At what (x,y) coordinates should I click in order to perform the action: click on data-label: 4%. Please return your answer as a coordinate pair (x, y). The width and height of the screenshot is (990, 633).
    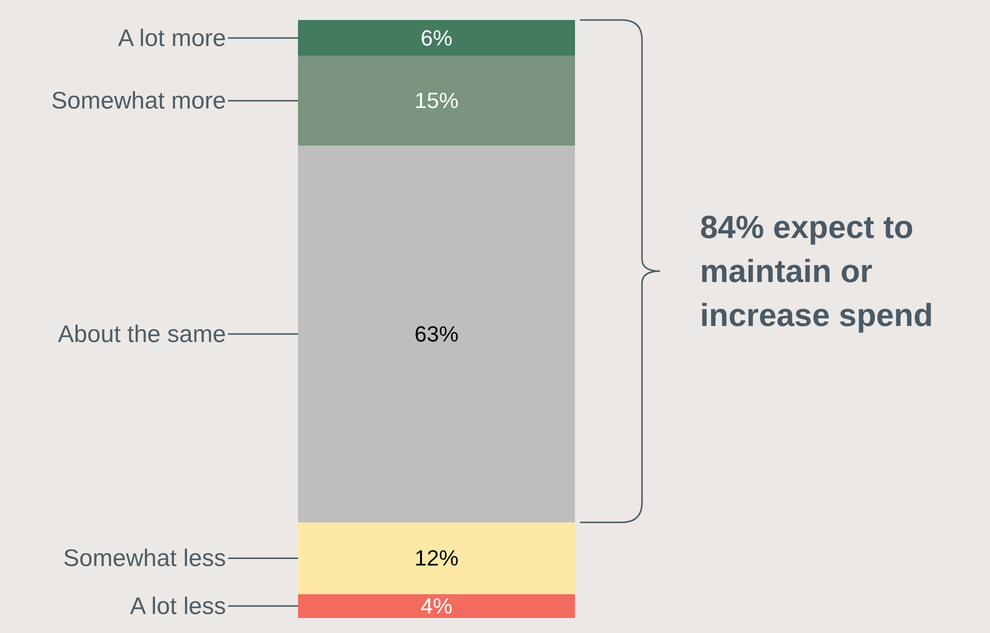
    Looking at the image, I should click on (436, 606).